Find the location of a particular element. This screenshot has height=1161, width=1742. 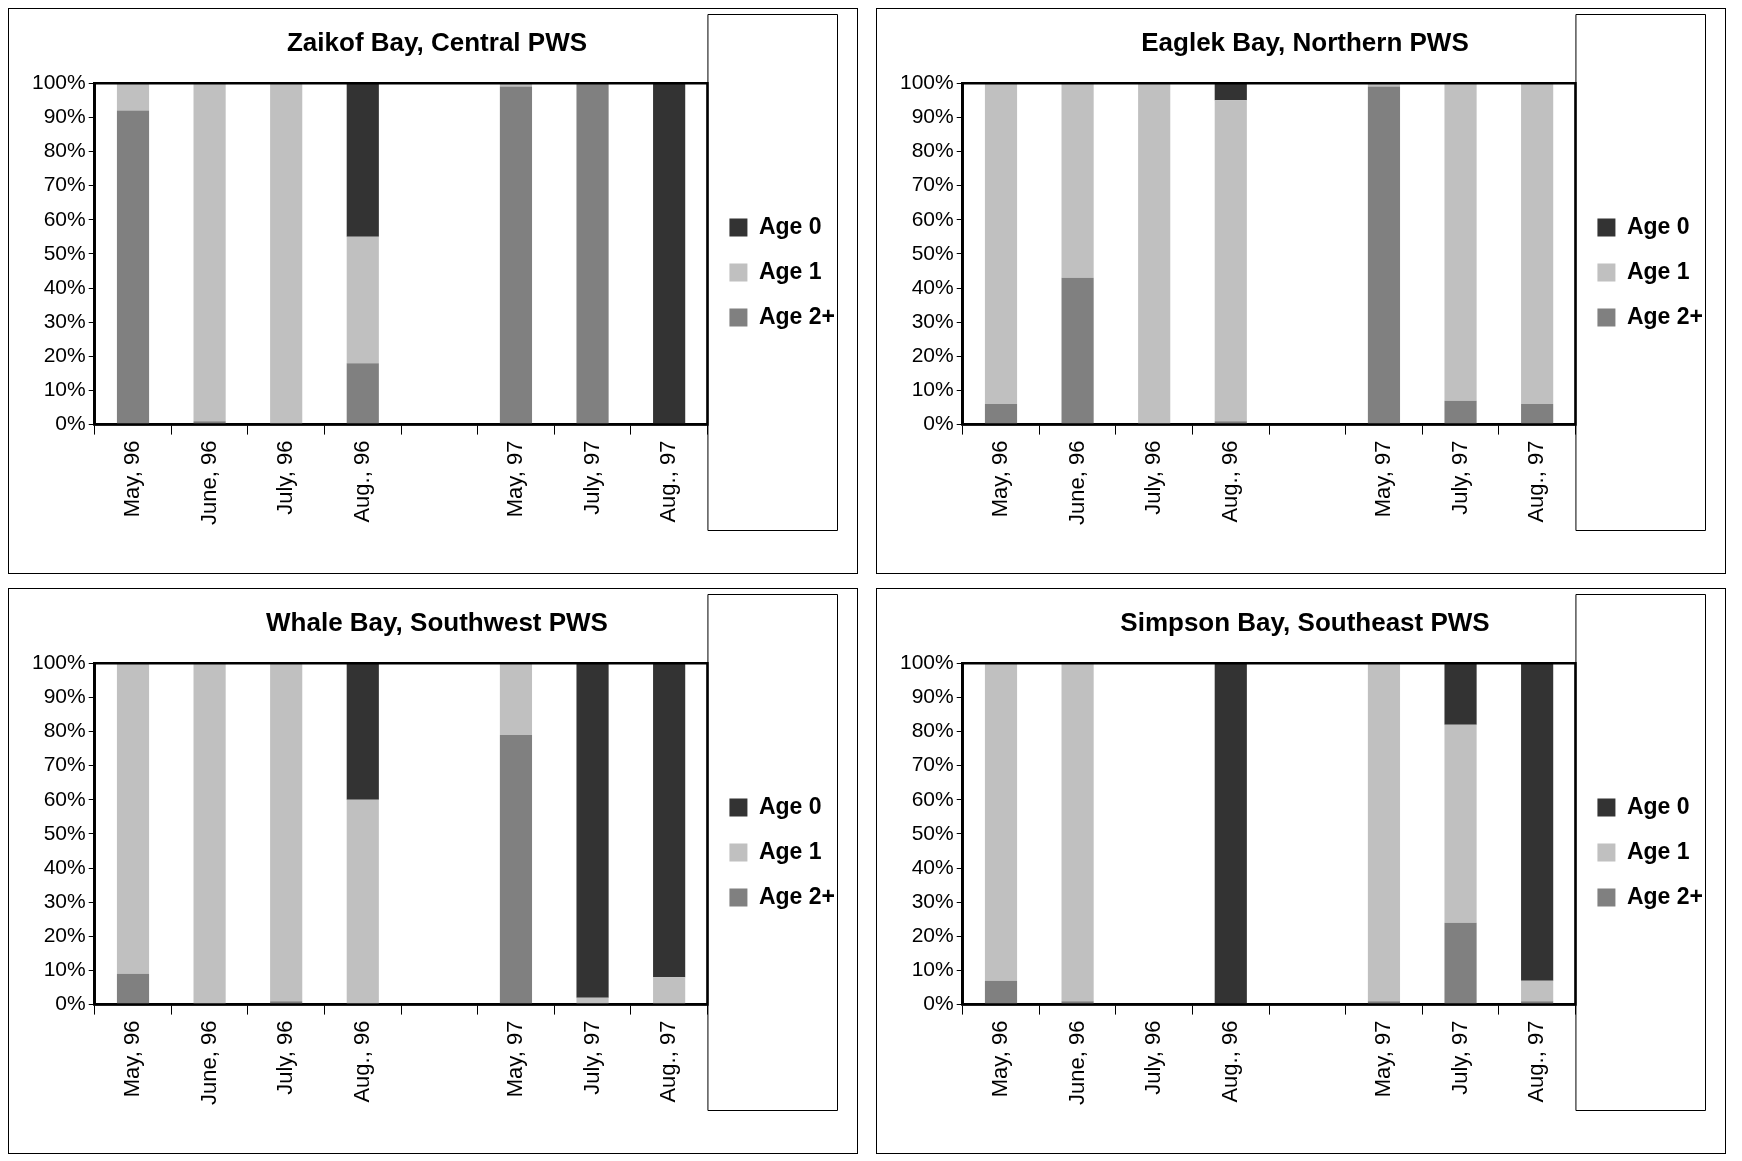

y-tick-label: 20% is located at coordinates (932, 355).